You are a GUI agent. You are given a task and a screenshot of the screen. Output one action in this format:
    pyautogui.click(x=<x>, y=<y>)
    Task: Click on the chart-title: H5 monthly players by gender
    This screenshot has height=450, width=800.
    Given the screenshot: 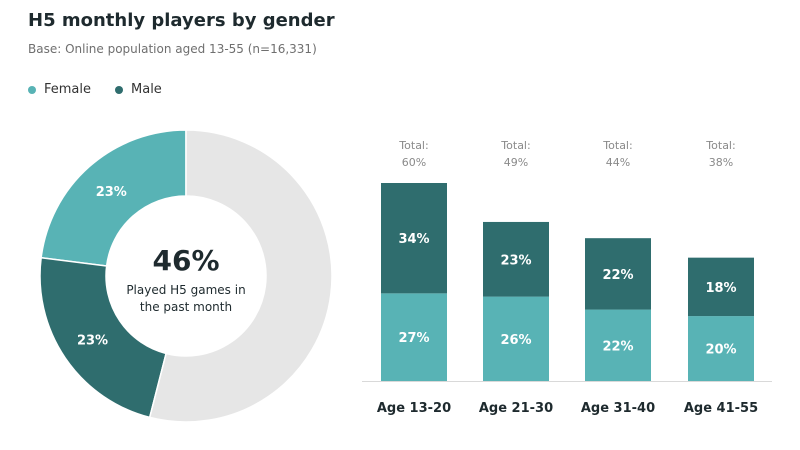 What is the action you would take?
    pyautogui.click(x=181, y=20)
    